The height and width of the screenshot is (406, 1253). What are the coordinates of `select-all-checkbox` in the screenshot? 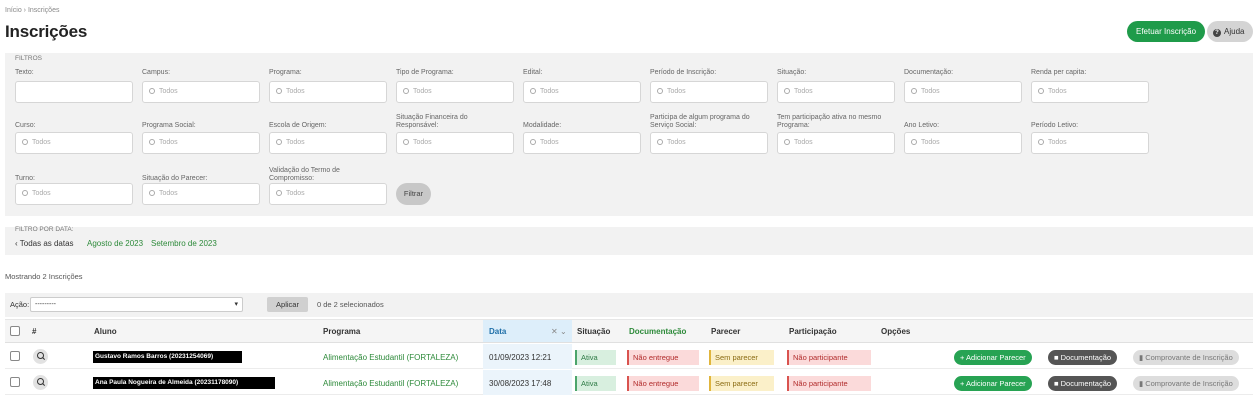 It's located at (15, 331).